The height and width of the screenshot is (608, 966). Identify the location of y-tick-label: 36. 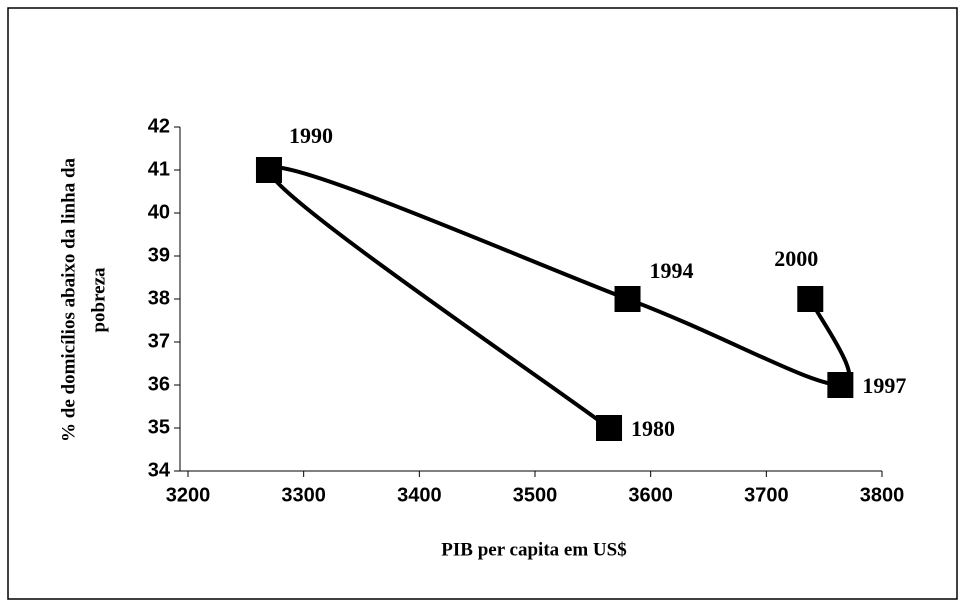
(159, 384).